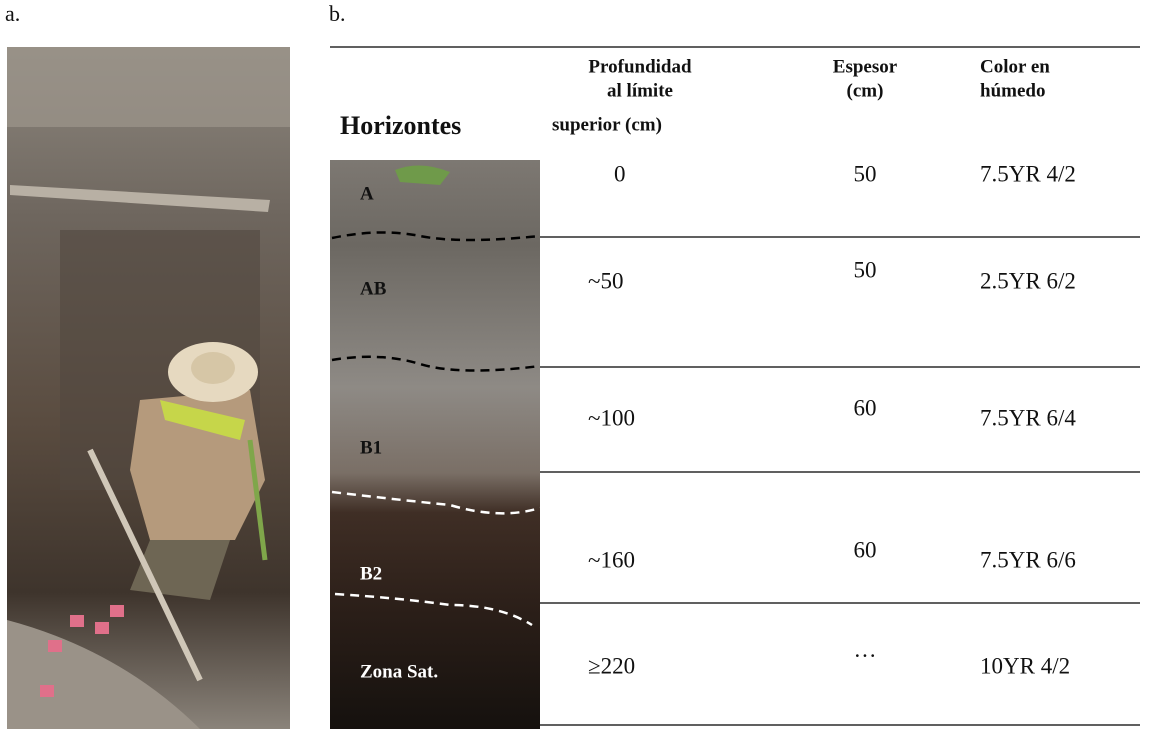  Describe the element at coordinates (605, 280) in the screenshot. I see `depth-cell: ~50` at that location.